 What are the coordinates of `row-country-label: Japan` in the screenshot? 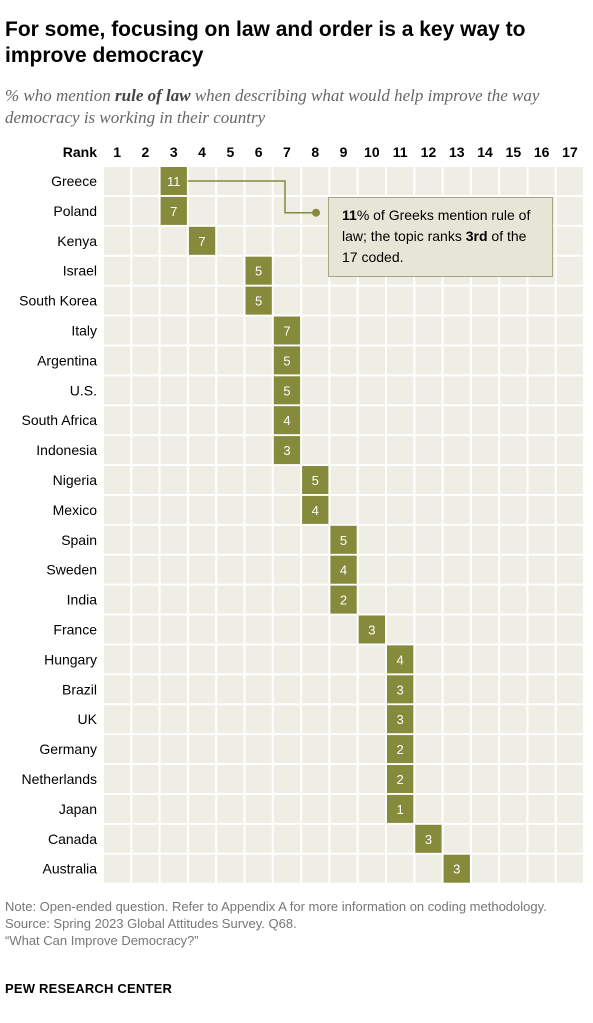 It's located at (78, 809).